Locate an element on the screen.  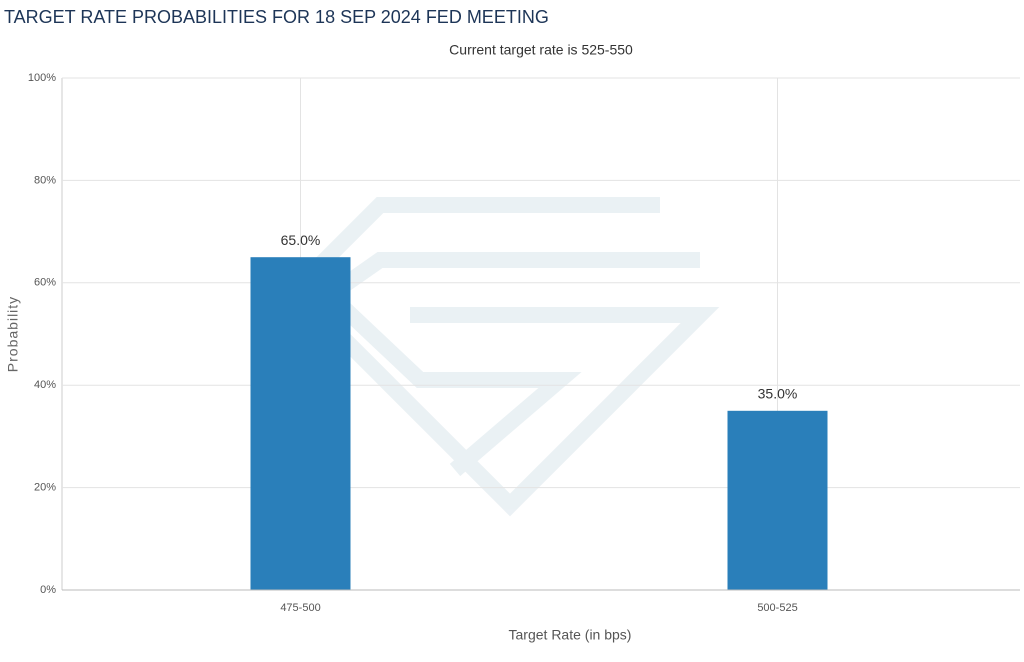
y-tick-label: 60% is located at coordinates (45, 283).